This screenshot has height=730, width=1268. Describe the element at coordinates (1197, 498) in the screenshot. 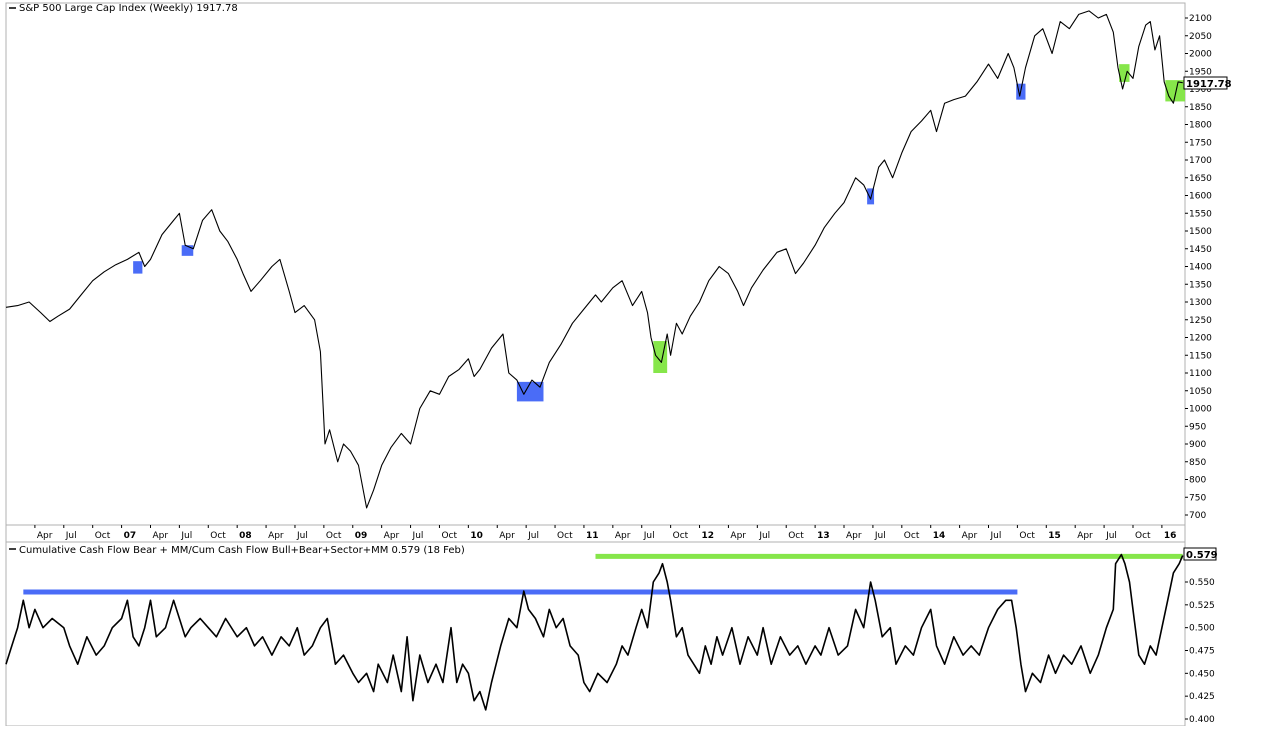

I see `price-y-tick-label: 750` at that location.